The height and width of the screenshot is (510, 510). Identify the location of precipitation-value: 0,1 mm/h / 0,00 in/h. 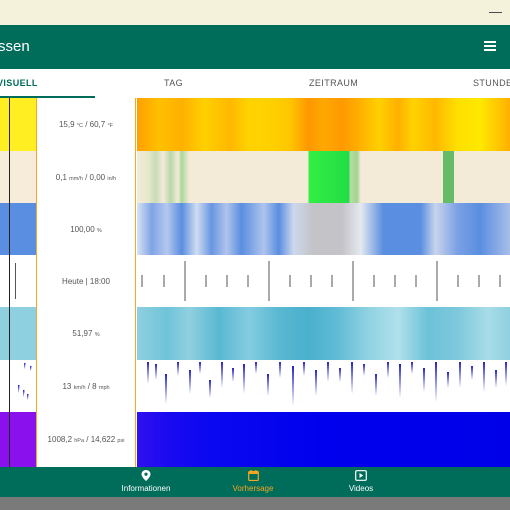
(86, 177).